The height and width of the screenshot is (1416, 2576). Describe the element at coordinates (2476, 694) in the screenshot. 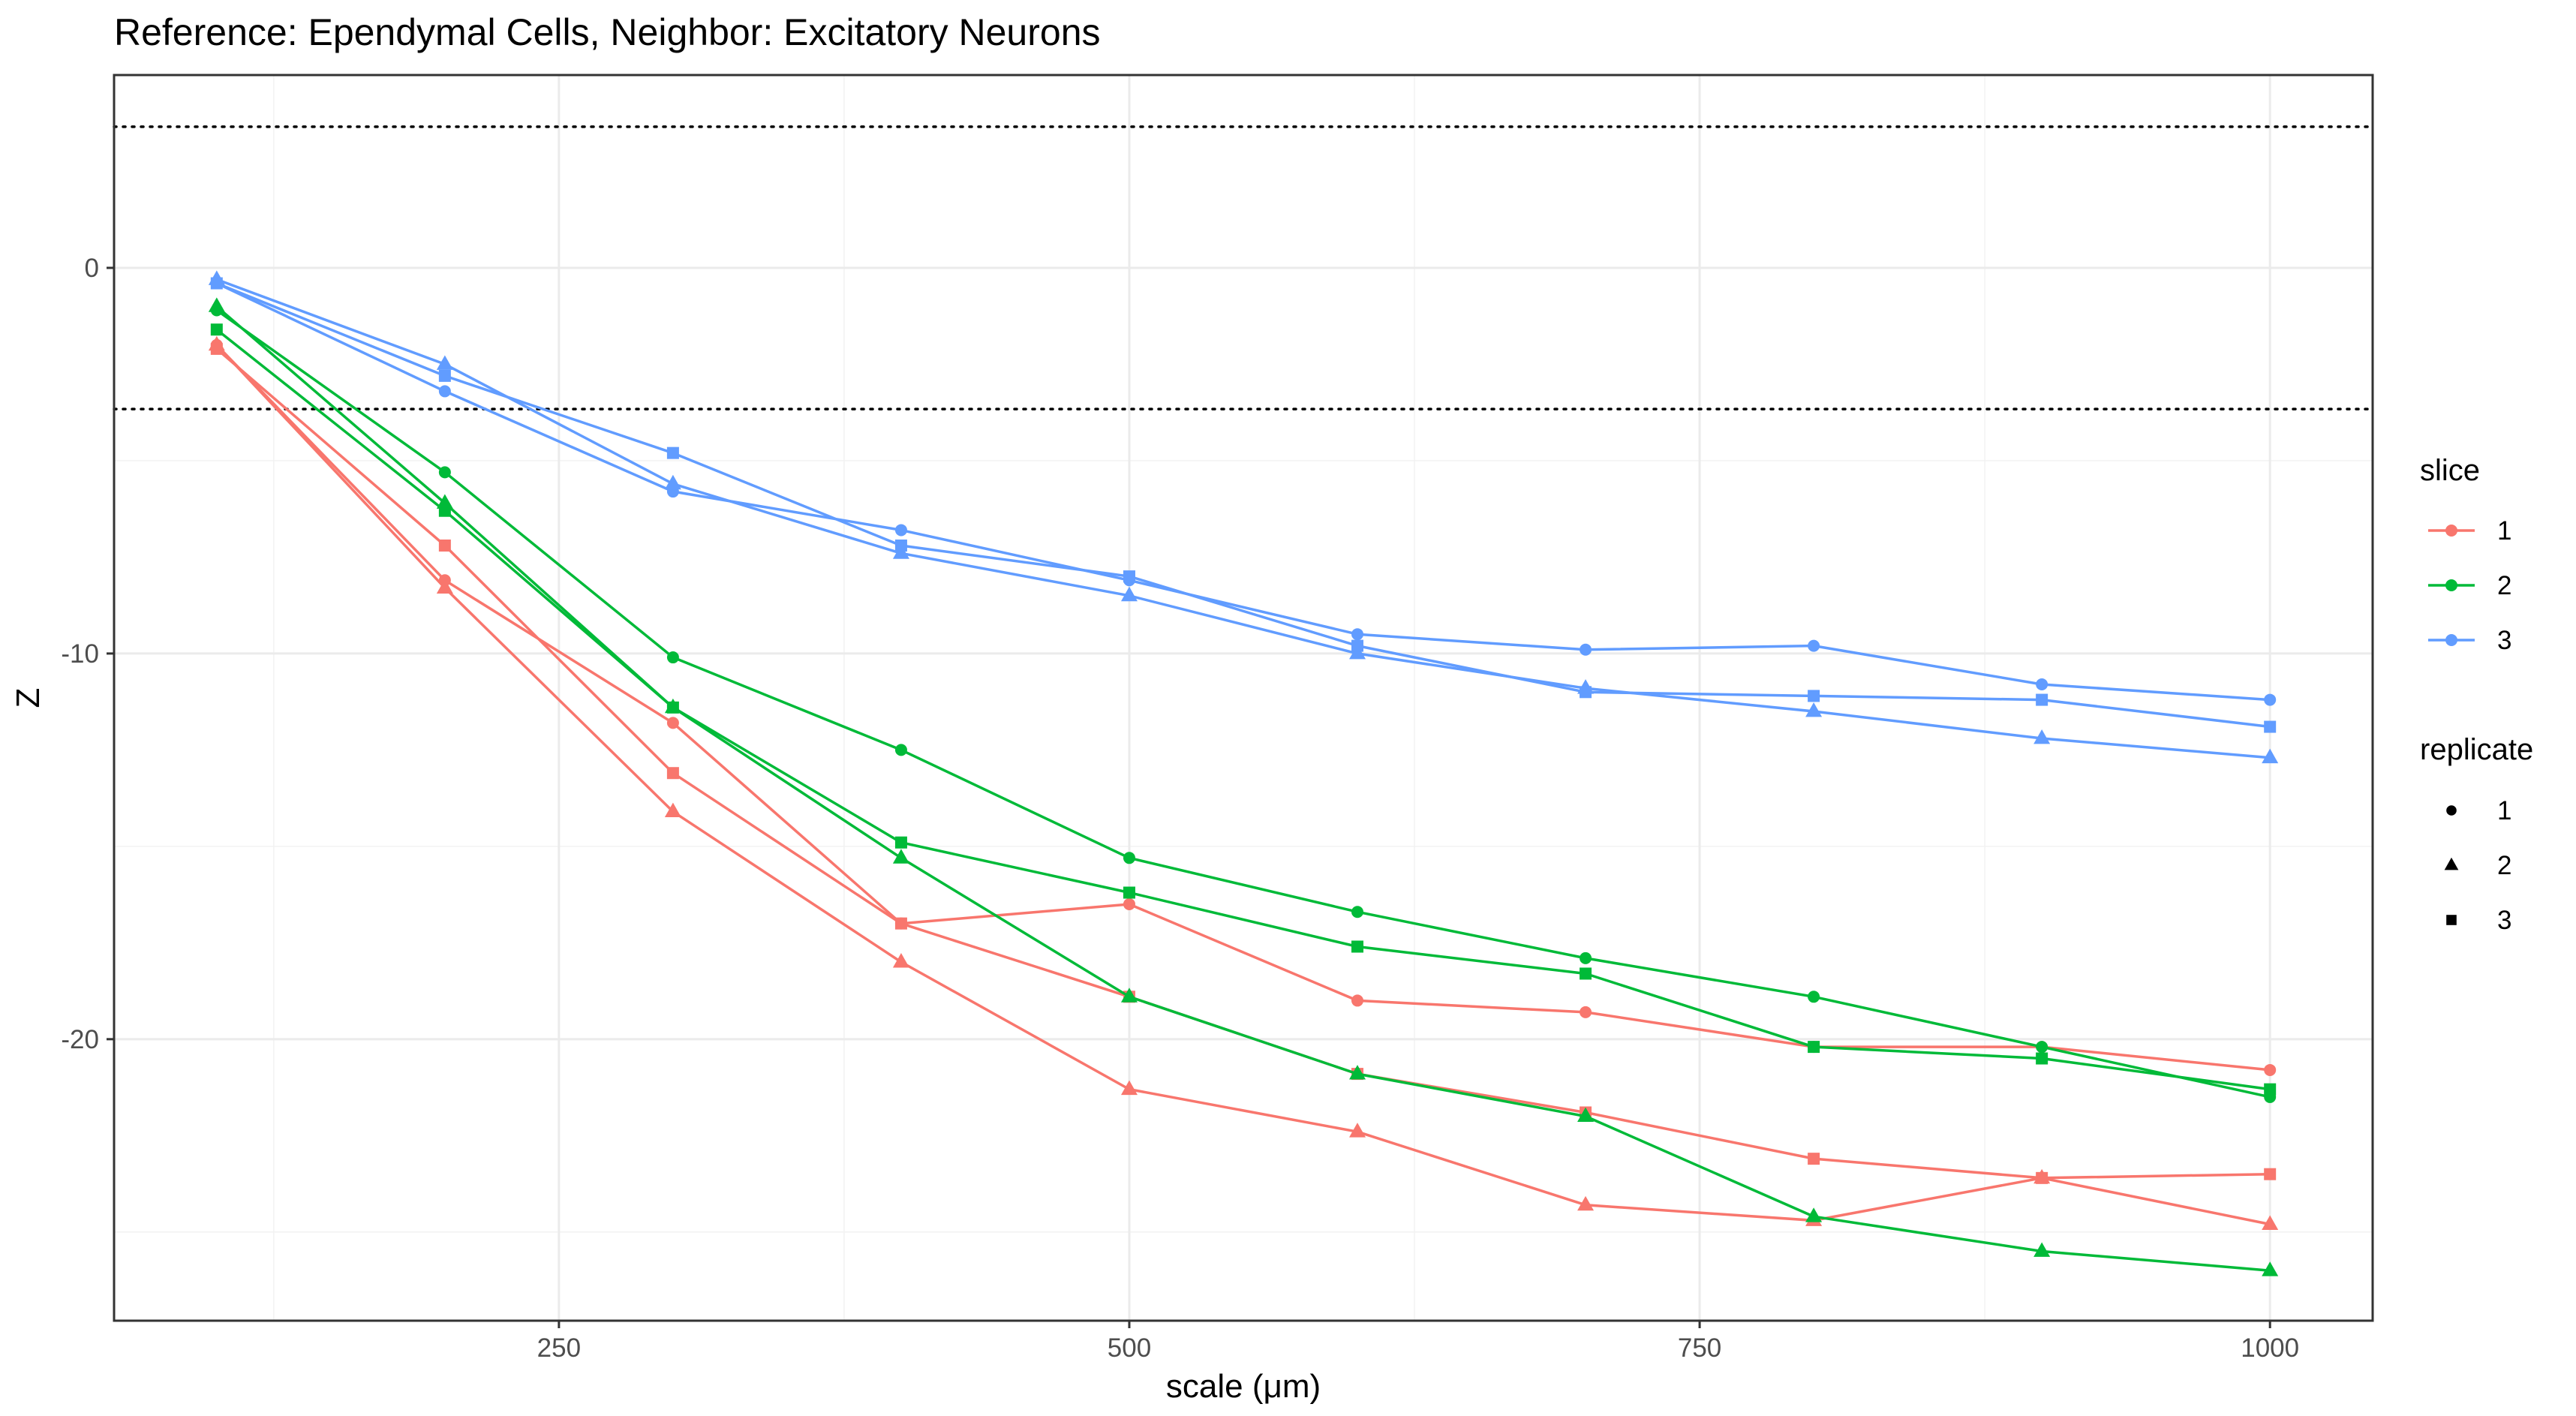

I see `legend: slice 1 2 3 replicate 1 2 3` at that location.